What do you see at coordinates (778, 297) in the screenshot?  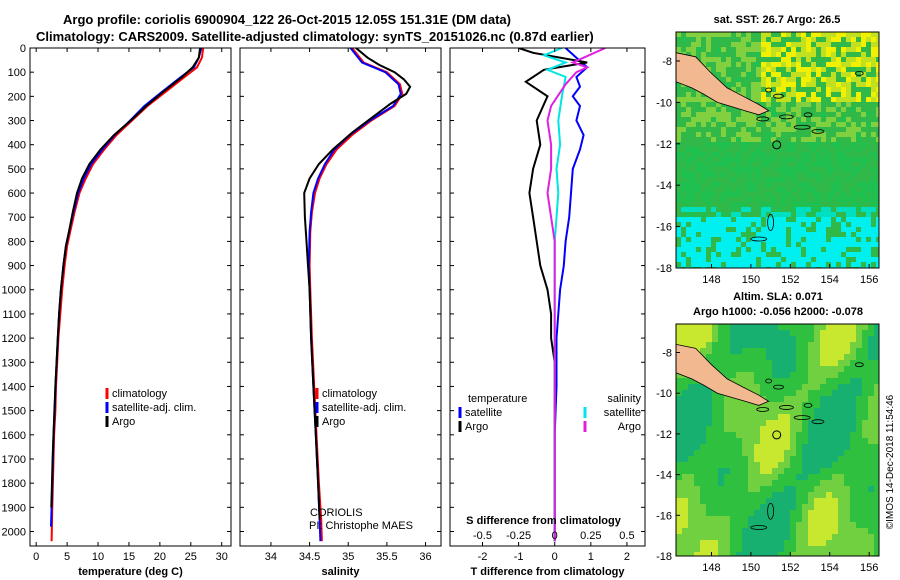 I see `sla-map-title1: Altim. SLA: 0.071` at bounding box center [778, 297].